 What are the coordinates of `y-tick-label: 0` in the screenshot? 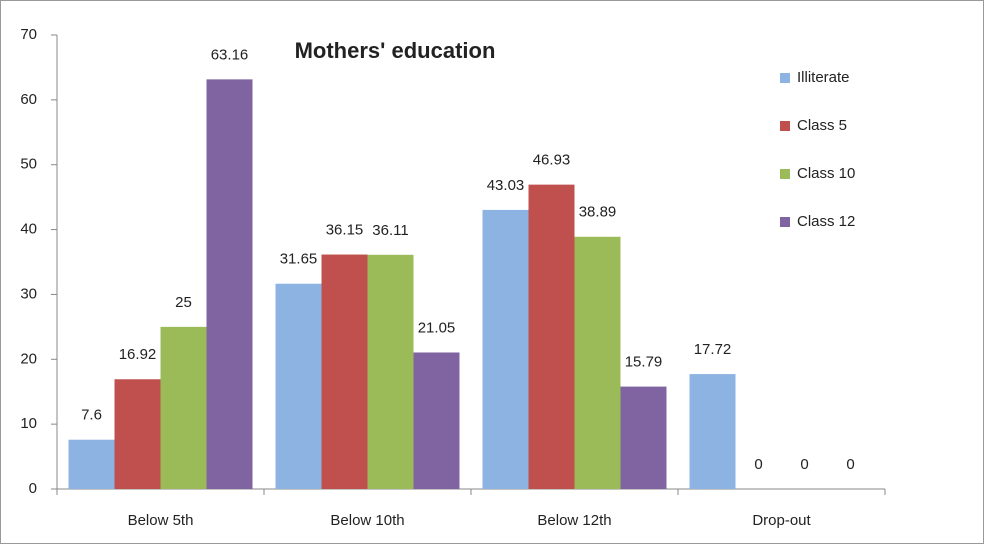 It's located at (33, 488).